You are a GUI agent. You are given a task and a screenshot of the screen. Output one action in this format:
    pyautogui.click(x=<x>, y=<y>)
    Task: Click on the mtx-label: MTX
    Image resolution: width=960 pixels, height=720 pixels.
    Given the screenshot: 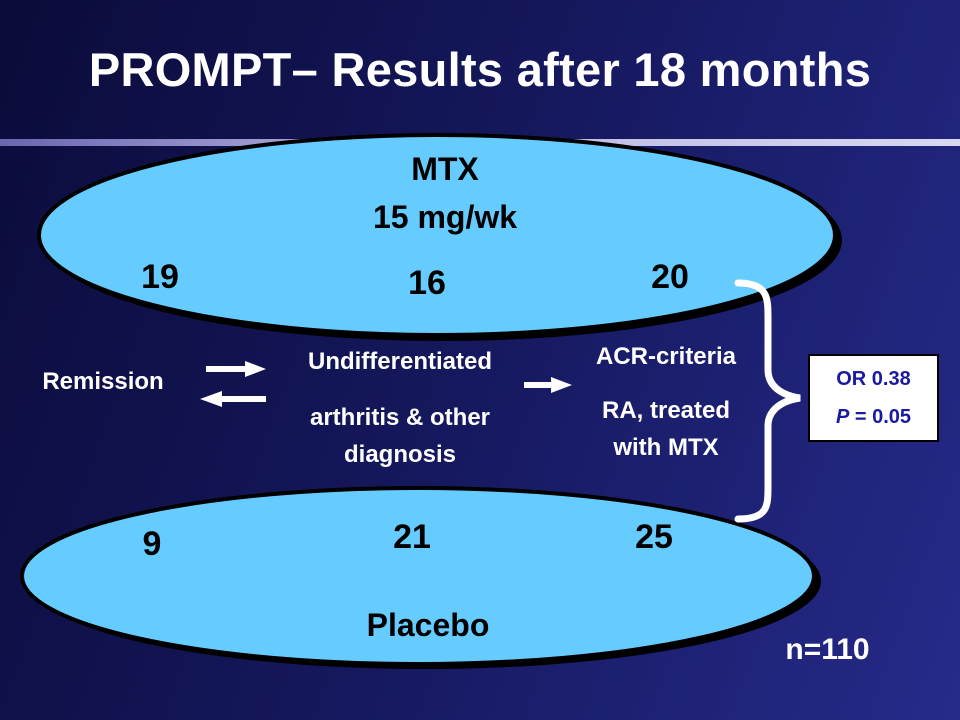 What is the action you would take?
    pyautogui.click(x=445, y=169)
    